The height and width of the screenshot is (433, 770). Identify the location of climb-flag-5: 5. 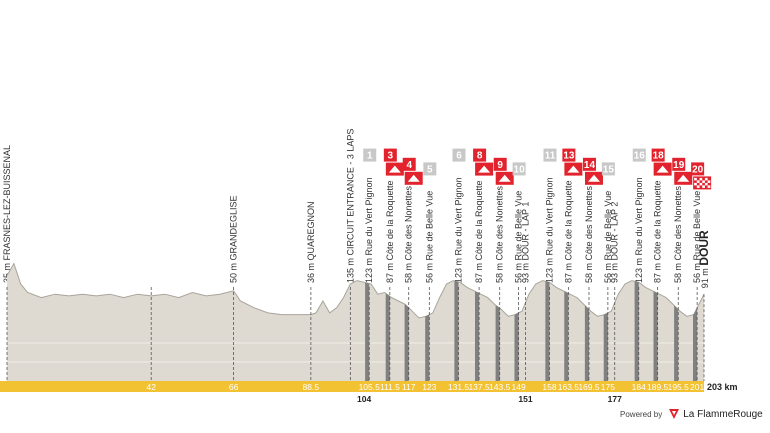
(430, 169).